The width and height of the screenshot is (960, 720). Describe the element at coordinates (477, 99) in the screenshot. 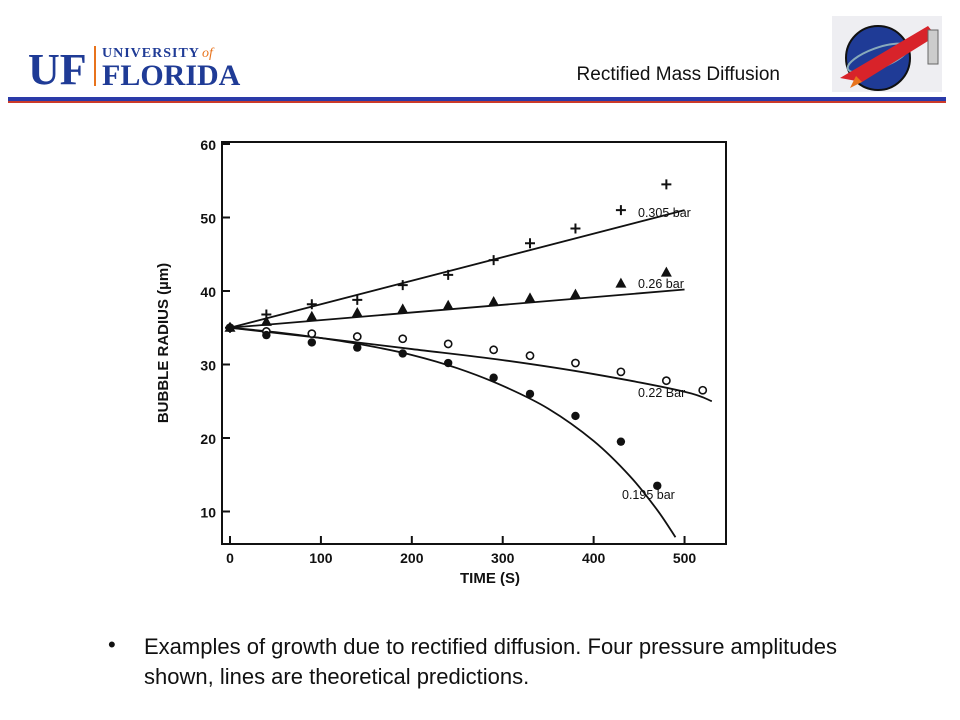

I see `header-rule-blue` at that location.